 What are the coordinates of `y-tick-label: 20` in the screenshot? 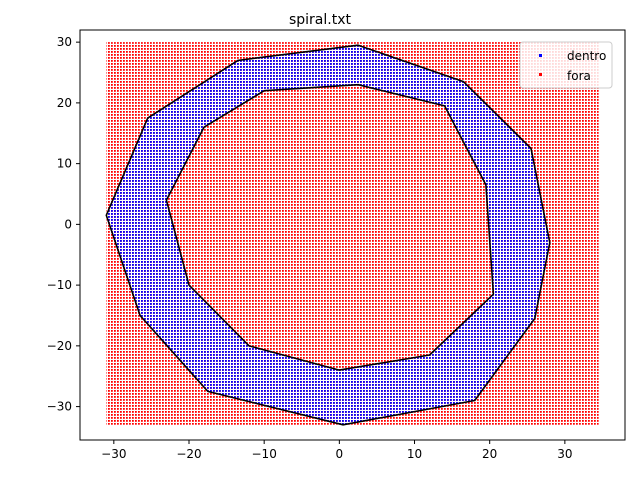 It's located at (64, 103).